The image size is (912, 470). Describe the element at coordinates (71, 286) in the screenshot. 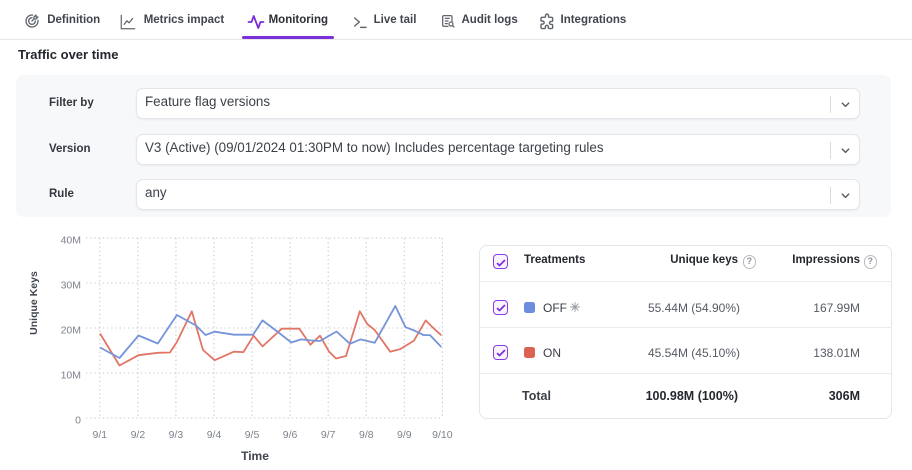

I see `svg-text: 30M` at that location.